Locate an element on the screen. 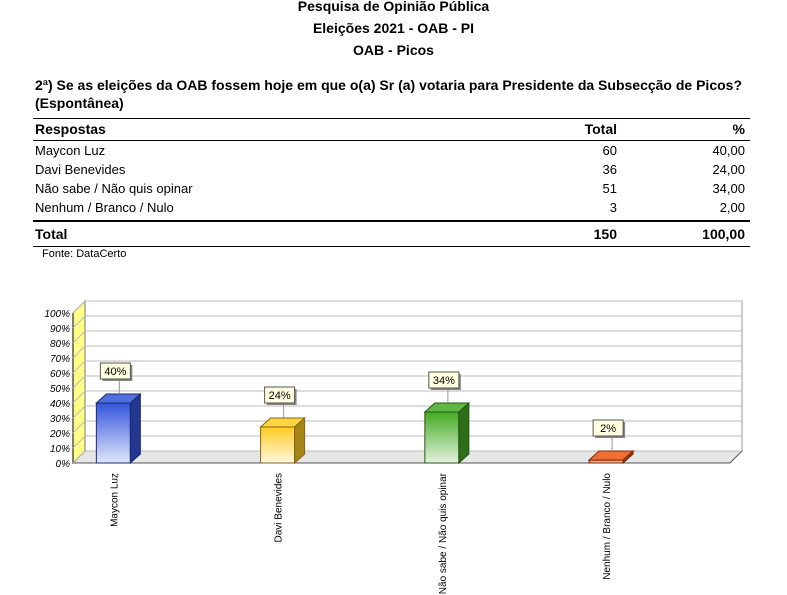  survey-location: OAB - Picos is located at coordinates (393, 50).